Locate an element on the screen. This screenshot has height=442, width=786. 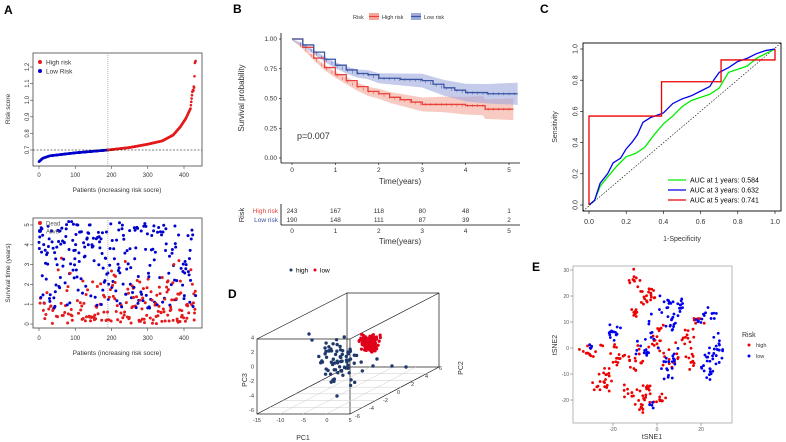
risk-table-title: Risk is located at coordinates (241, 214).